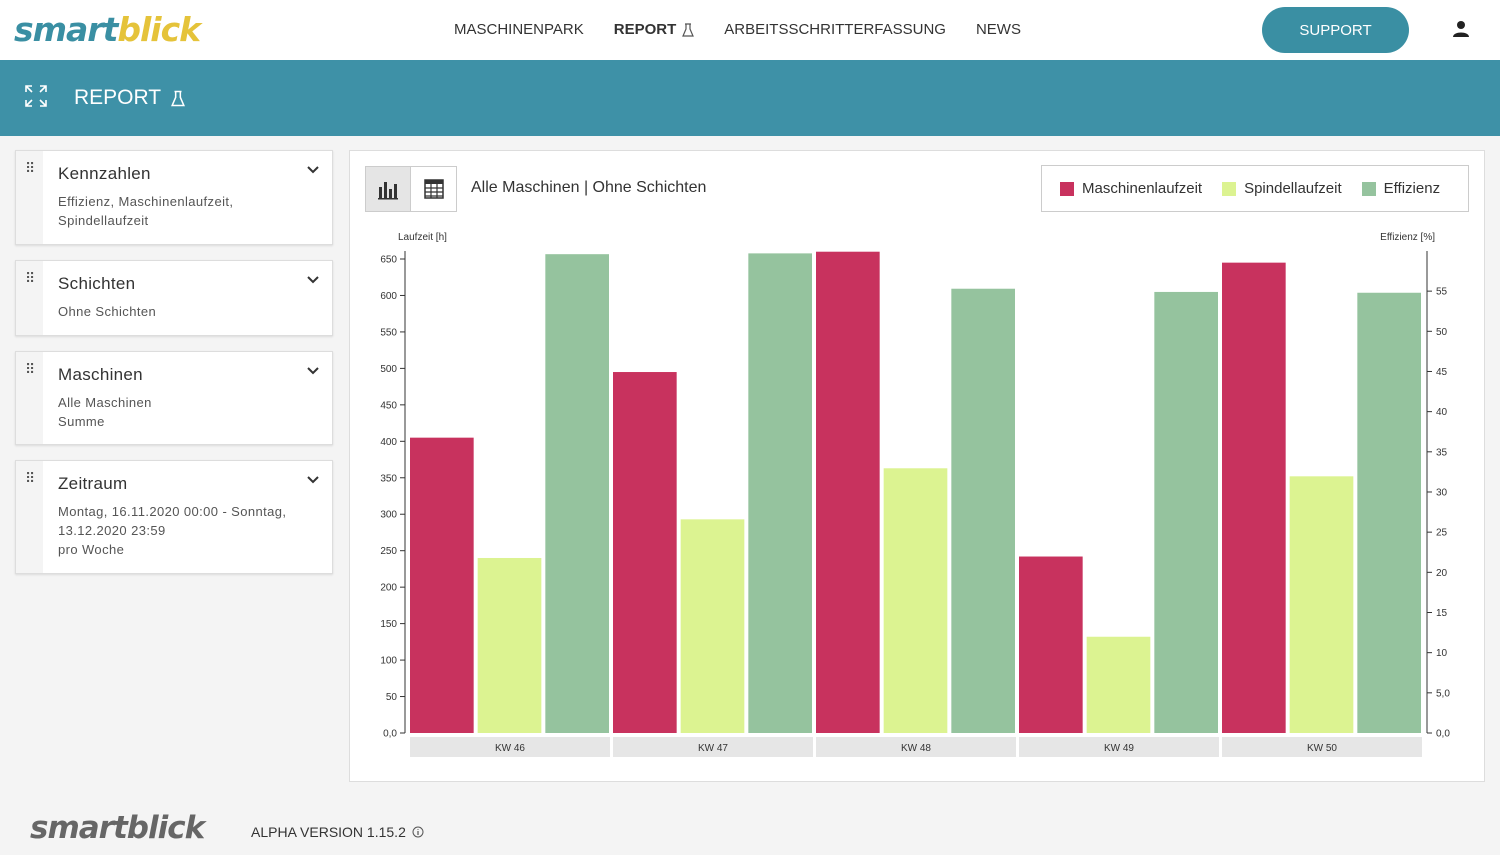 The height and width of the screenshot is (855, 1500). What do you see at coordinates (174, 298) in the screenshot?
I see `sidebar-card-schichten: ⠿ Schichten Ohne Schichten` at bounding box center [174, 298].